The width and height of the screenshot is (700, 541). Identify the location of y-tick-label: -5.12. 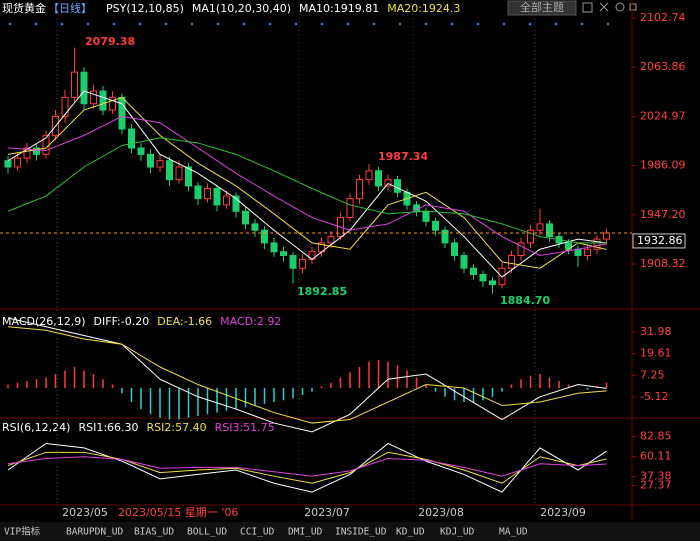
(654, 396).